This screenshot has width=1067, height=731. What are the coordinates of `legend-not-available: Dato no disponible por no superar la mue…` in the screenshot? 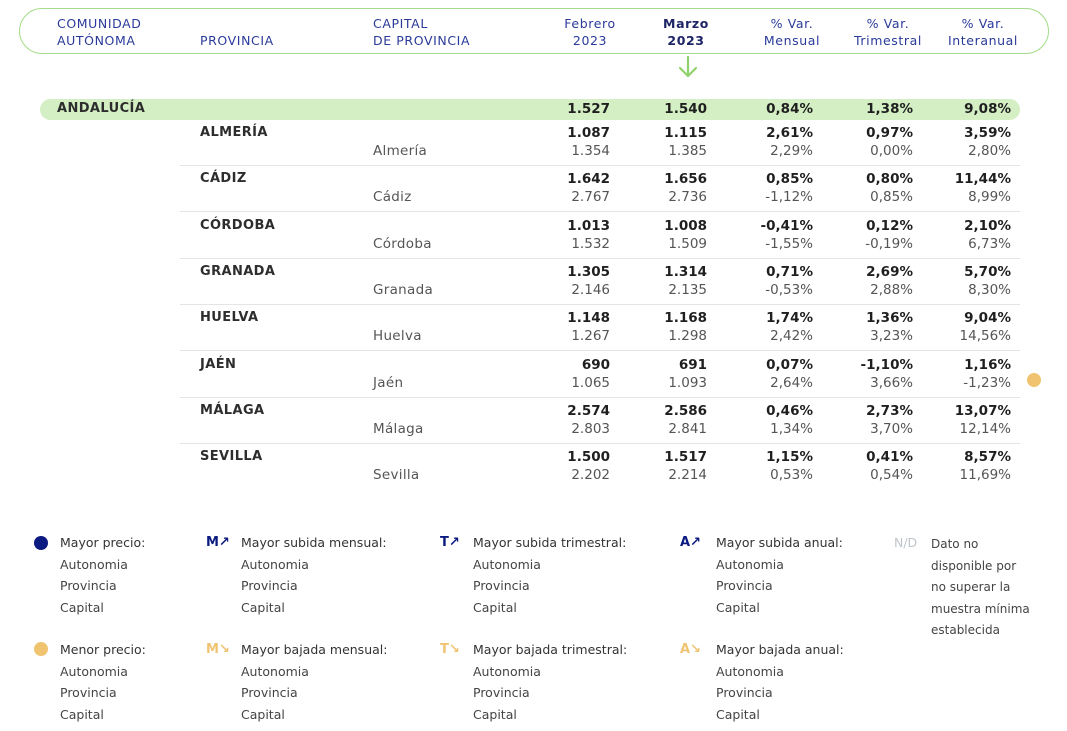 It's located at (980, 588).